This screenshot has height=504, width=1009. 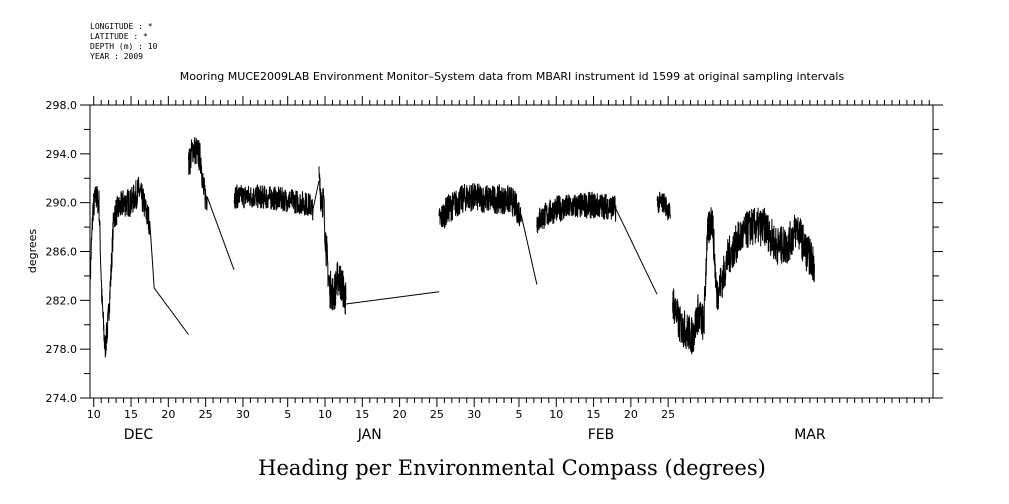 I want to click on y-tick-label: 290.0, so click(x=62, y=203).